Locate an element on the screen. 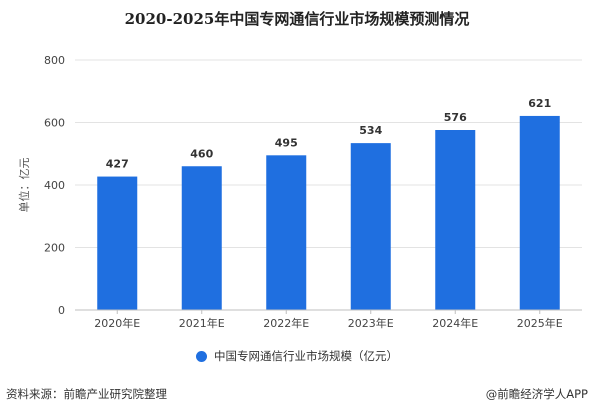 The image size is (594, 412). legend: 中国专网通信行业市场规模（亿元） is located at coordinates (297, 356).